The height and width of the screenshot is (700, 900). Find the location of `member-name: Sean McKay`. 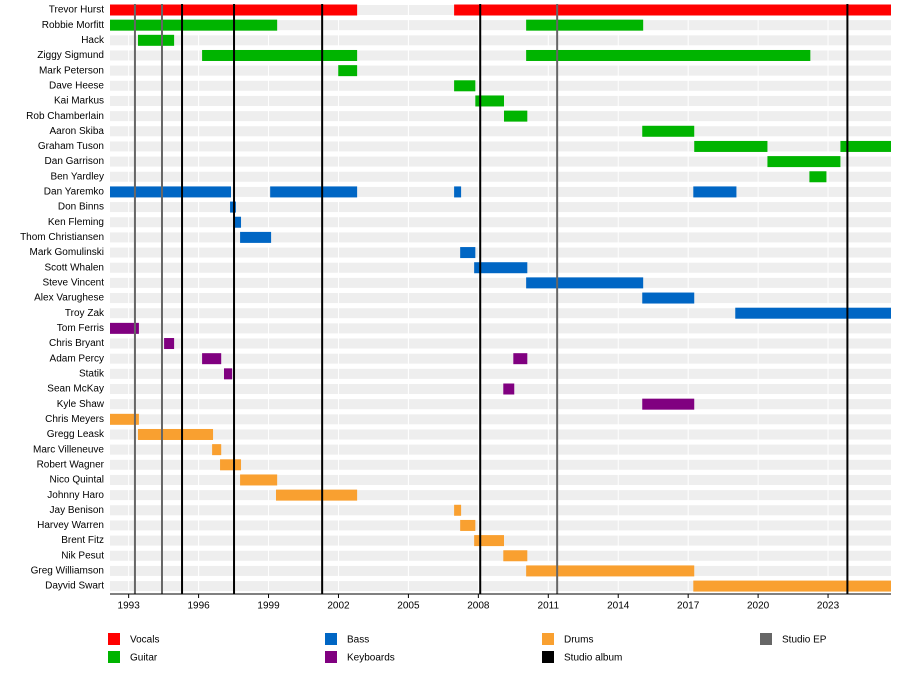

member-name: Sean McKay is located at coordinates (75, 389).